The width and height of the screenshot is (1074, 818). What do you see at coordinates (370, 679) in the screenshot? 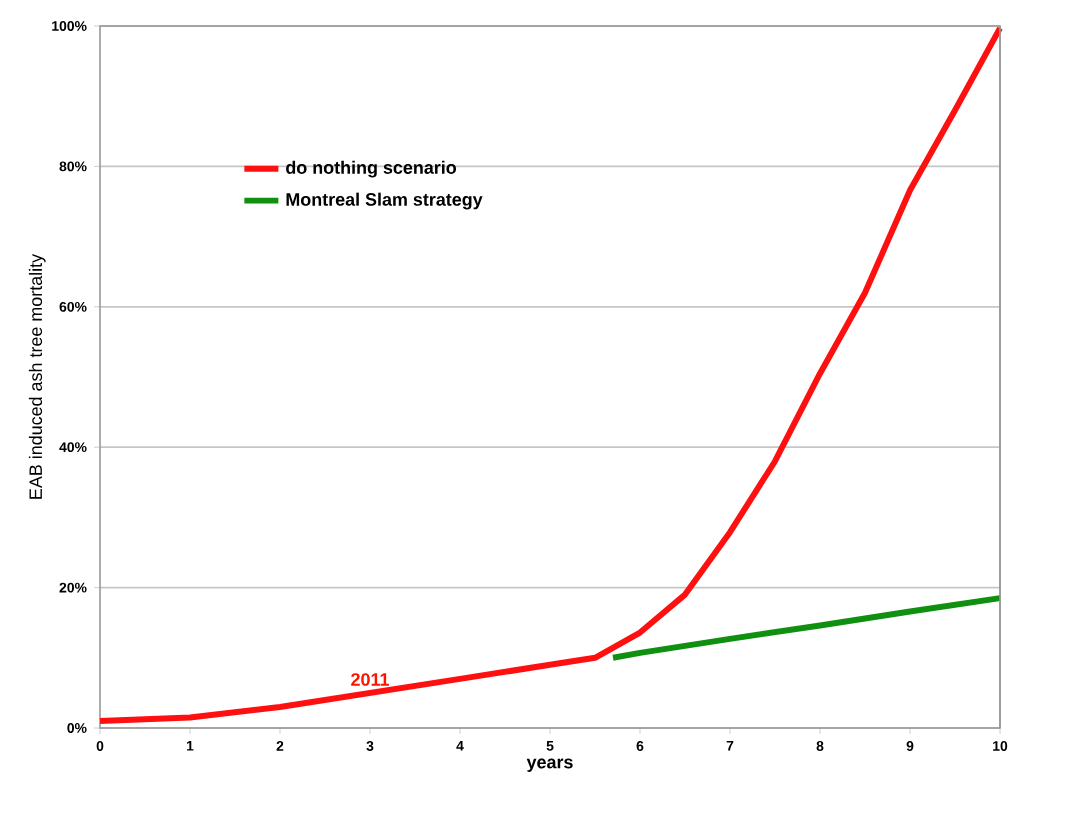
I see `annotation: 2011` at bounding box center [370, 679].